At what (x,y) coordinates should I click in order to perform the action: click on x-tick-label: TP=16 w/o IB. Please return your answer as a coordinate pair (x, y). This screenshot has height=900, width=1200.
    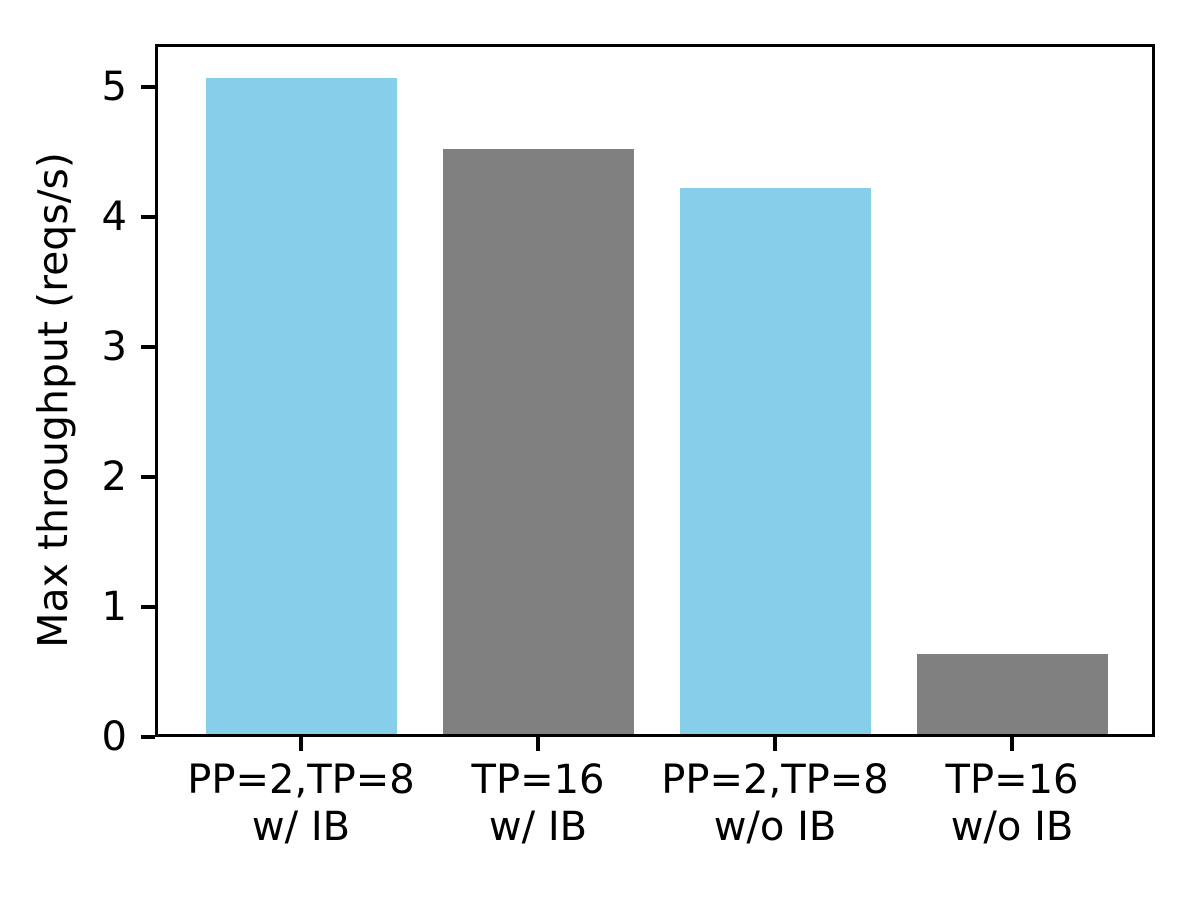
    Looking at the image, I should click on (1006, 804).